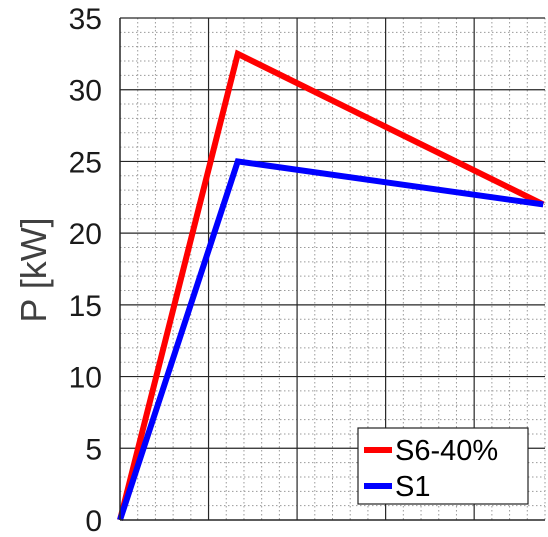 The height and width of the screenshot is (537, 548). I want to click on y-tick-label: 25, so click(85, 162).